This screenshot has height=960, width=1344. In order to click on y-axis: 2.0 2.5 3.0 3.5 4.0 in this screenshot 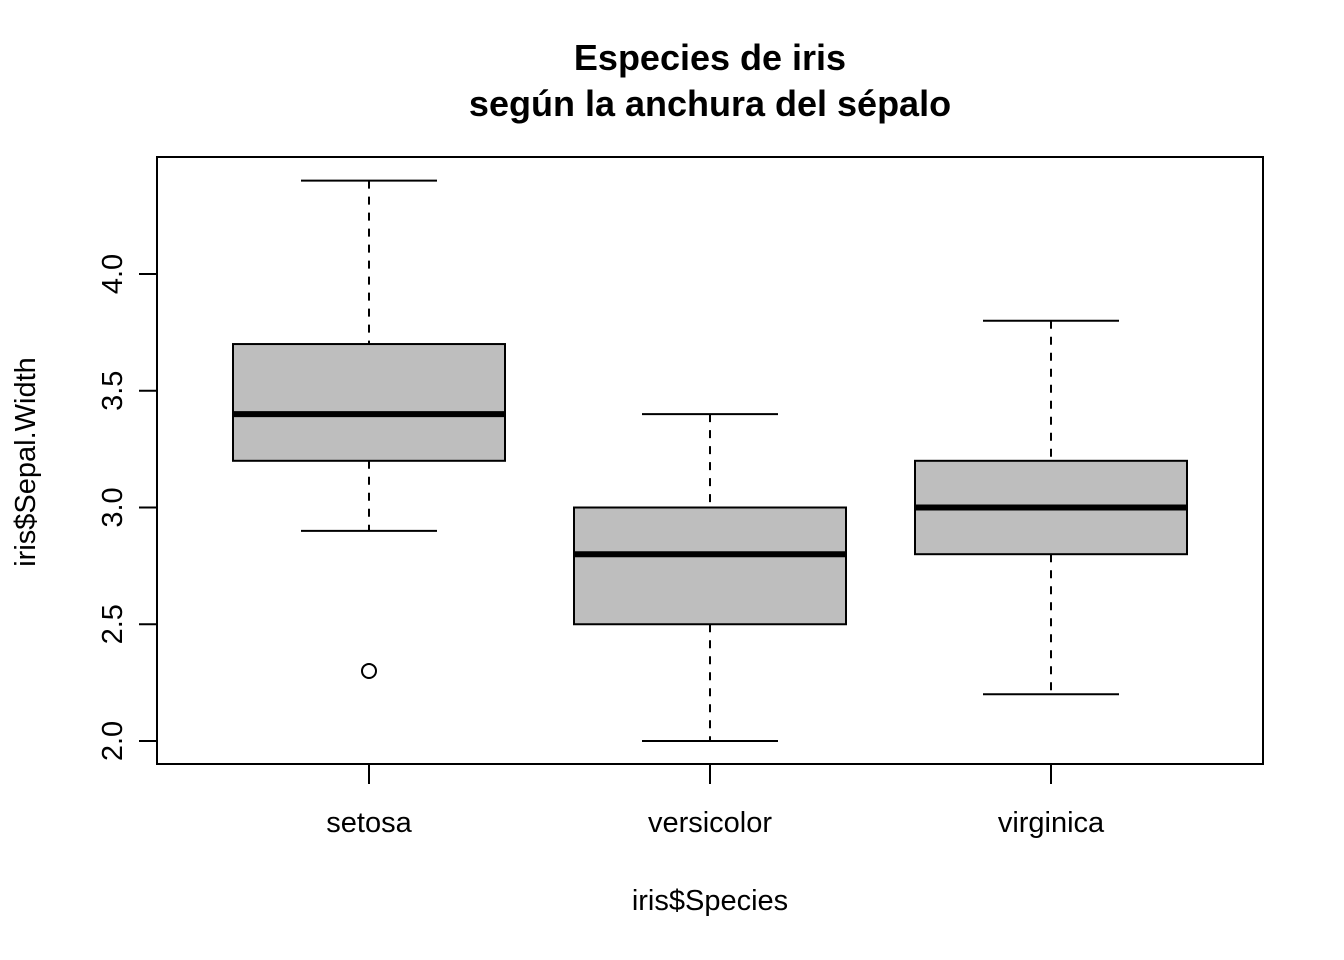, I will do `click(127, 507)`.